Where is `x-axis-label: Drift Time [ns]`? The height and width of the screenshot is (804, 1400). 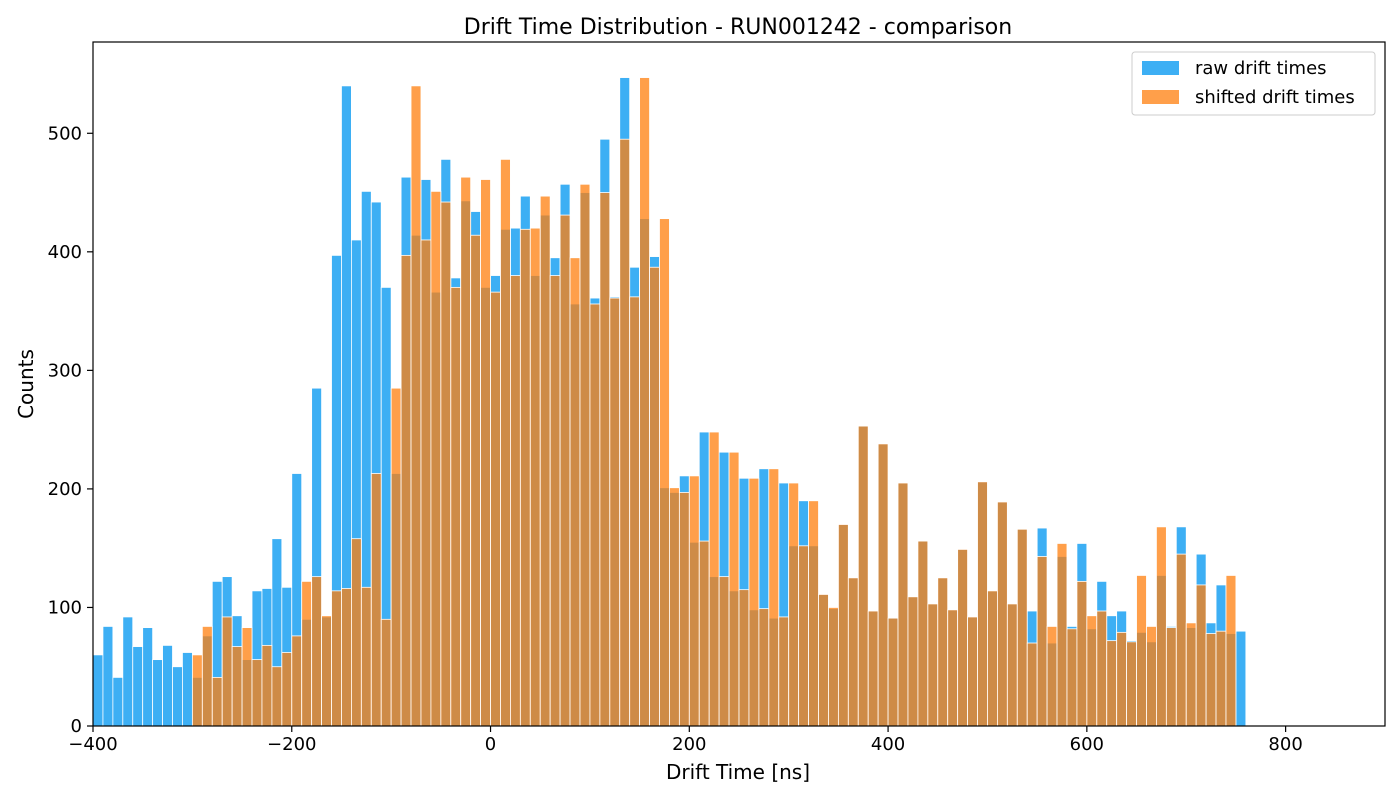 x-axis-label: Drift Time [ns] is located at coordinates (738, 772).